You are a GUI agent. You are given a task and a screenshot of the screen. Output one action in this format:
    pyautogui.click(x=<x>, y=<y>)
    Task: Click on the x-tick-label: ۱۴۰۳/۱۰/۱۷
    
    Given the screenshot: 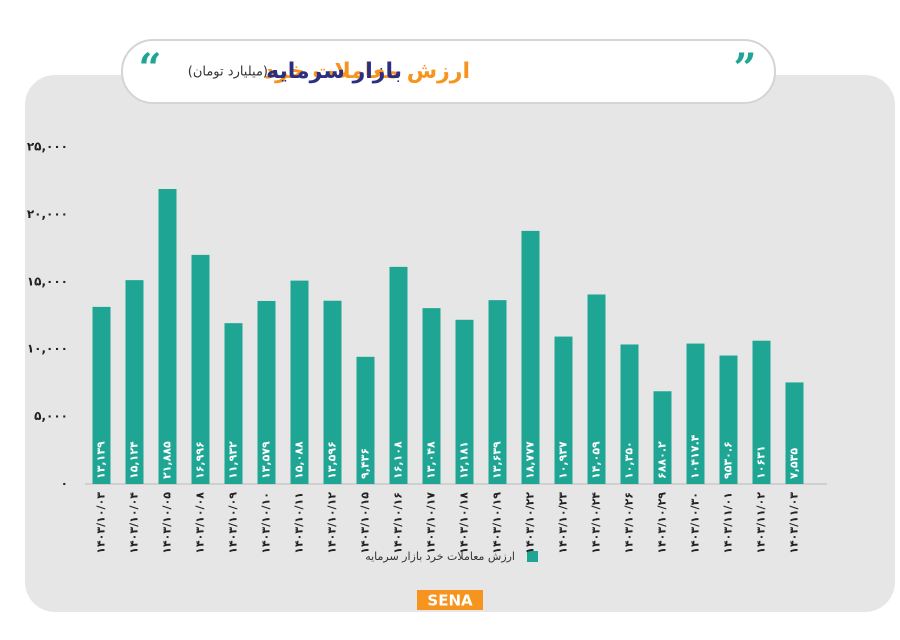 What is the action you would take?
    pyautogui.click(x=431, y=523)
    